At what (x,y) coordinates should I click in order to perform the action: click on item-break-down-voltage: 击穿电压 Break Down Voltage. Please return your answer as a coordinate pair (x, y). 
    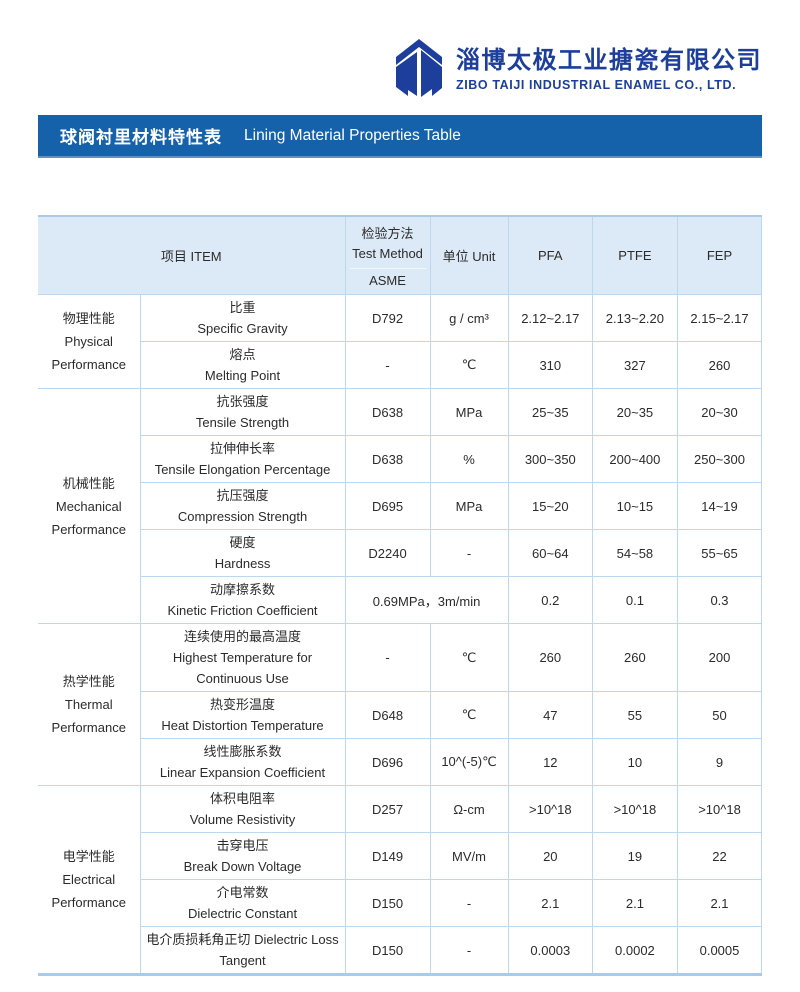
    Looking at the image, I should click on (243, 856).